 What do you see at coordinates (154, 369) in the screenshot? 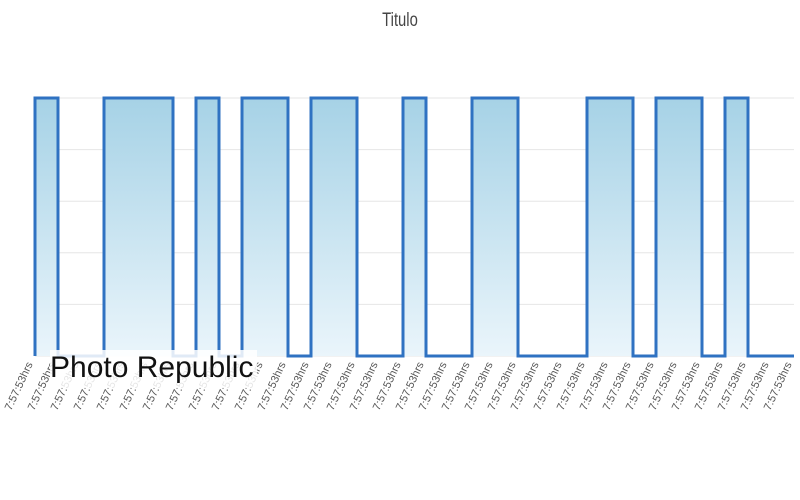
I see `watermark-text: Photo Republic` at bounding box center [154, 369].